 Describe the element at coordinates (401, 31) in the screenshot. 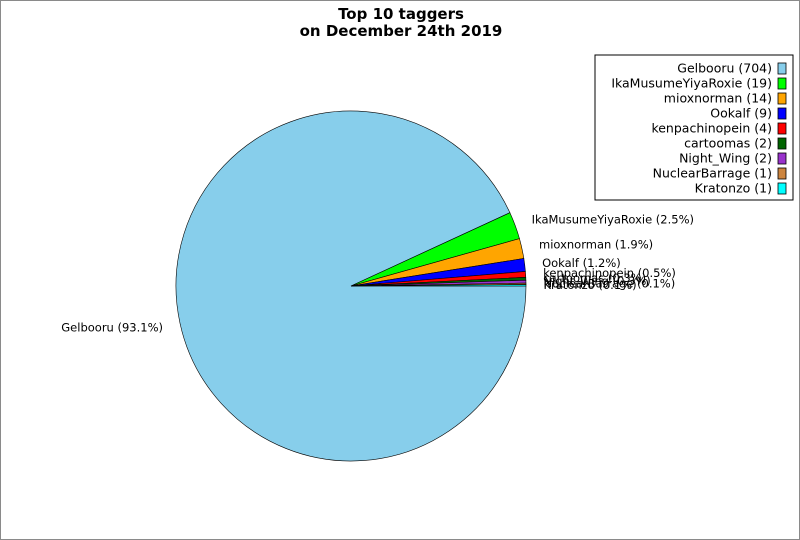

I see `chart-subtitle: on December 24th 2019` at that location.